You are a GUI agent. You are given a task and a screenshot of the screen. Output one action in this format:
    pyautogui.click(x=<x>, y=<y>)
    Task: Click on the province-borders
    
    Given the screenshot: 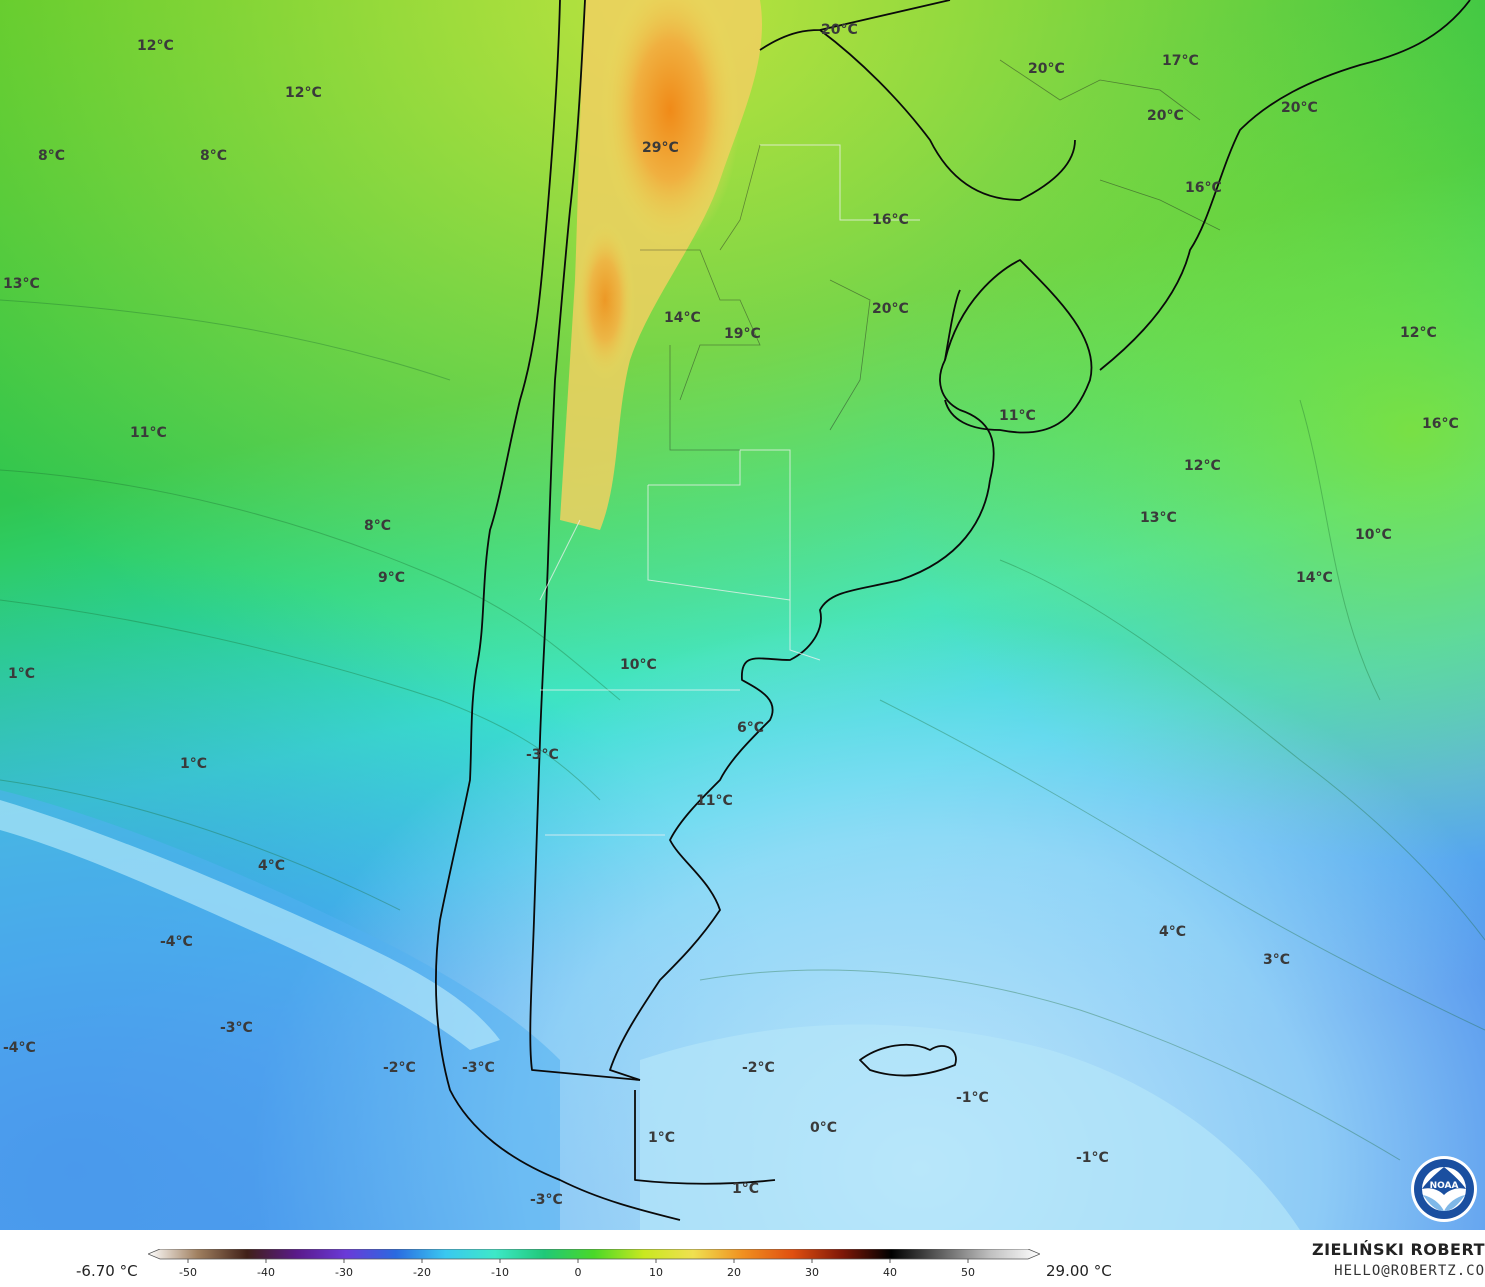 What is the action you would take?
    pyautogui.click(x=729, y=490)
    